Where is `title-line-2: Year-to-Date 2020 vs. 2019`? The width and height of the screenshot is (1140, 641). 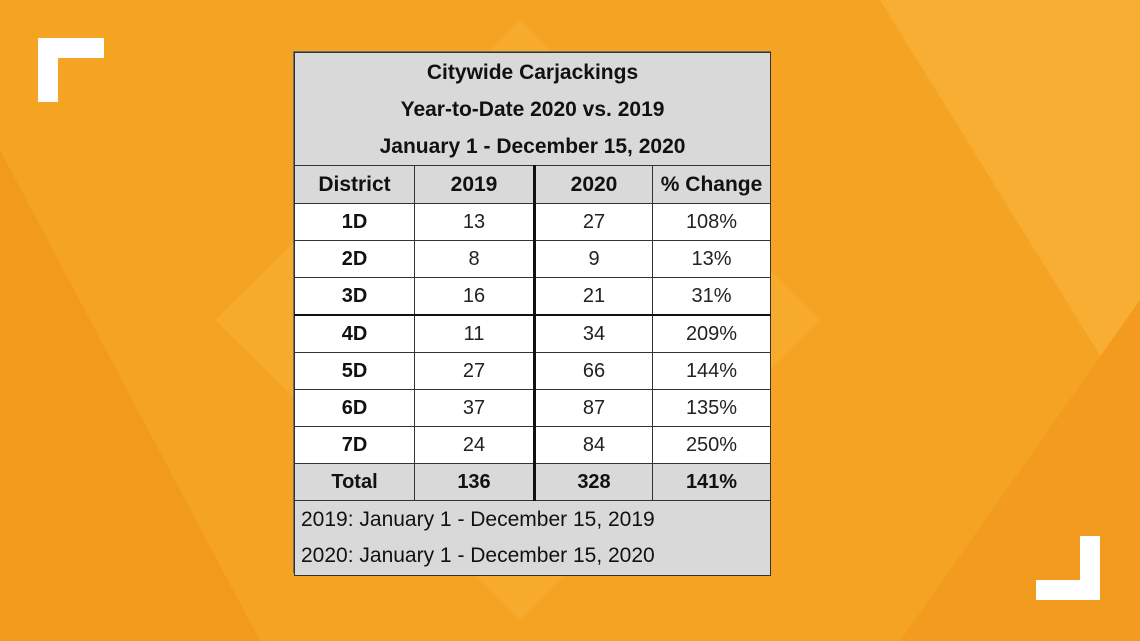
title-line-2: Year-to-Date 2020 vs. 2019 is located at coordinates (532, 109).